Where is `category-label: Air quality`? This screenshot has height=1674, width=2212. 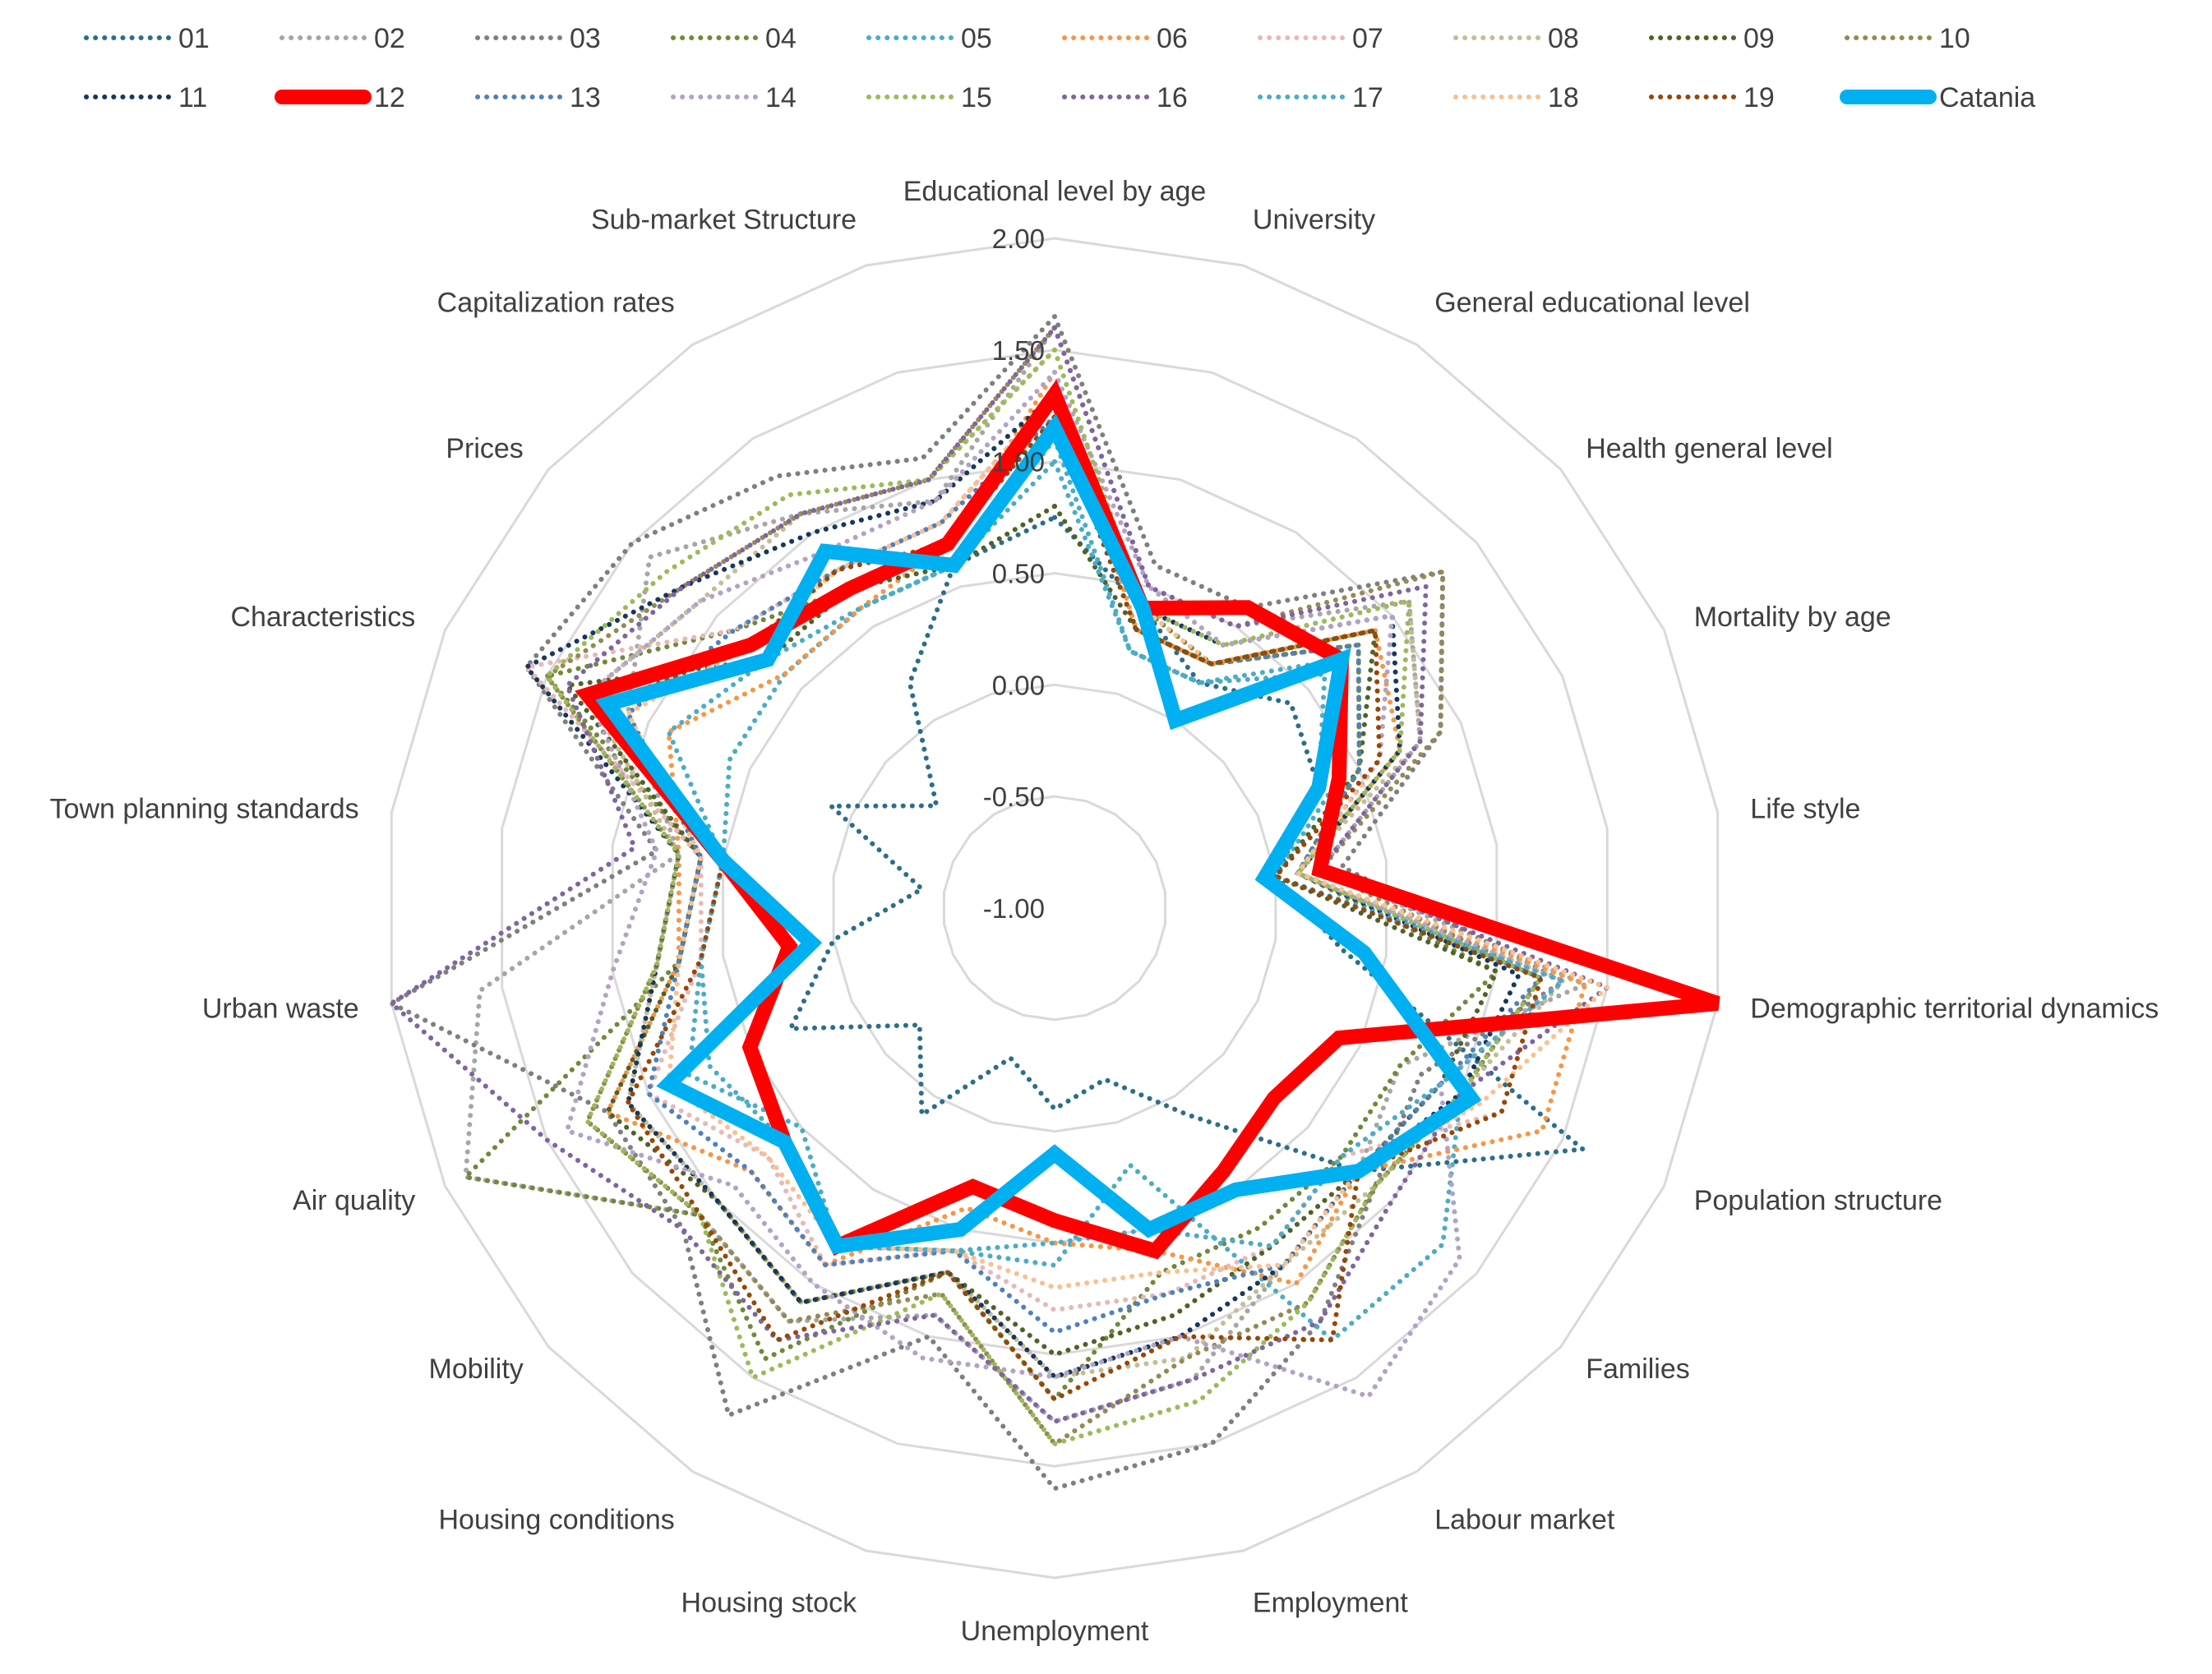
category-label: Air quality is located at coordinates (354, 1201).